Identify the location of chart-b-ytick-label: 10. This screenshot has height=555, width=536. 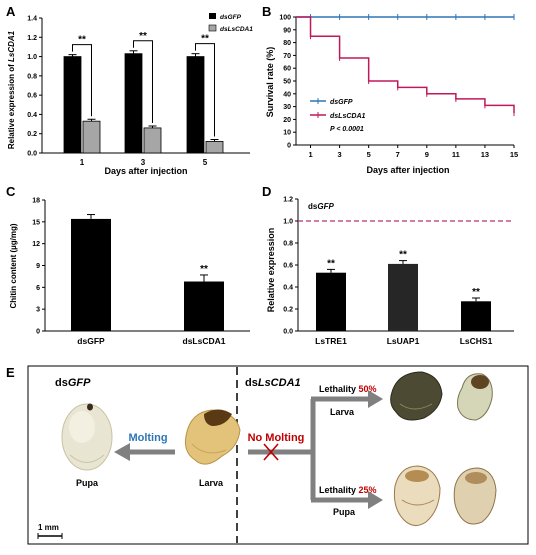
(287, 133).